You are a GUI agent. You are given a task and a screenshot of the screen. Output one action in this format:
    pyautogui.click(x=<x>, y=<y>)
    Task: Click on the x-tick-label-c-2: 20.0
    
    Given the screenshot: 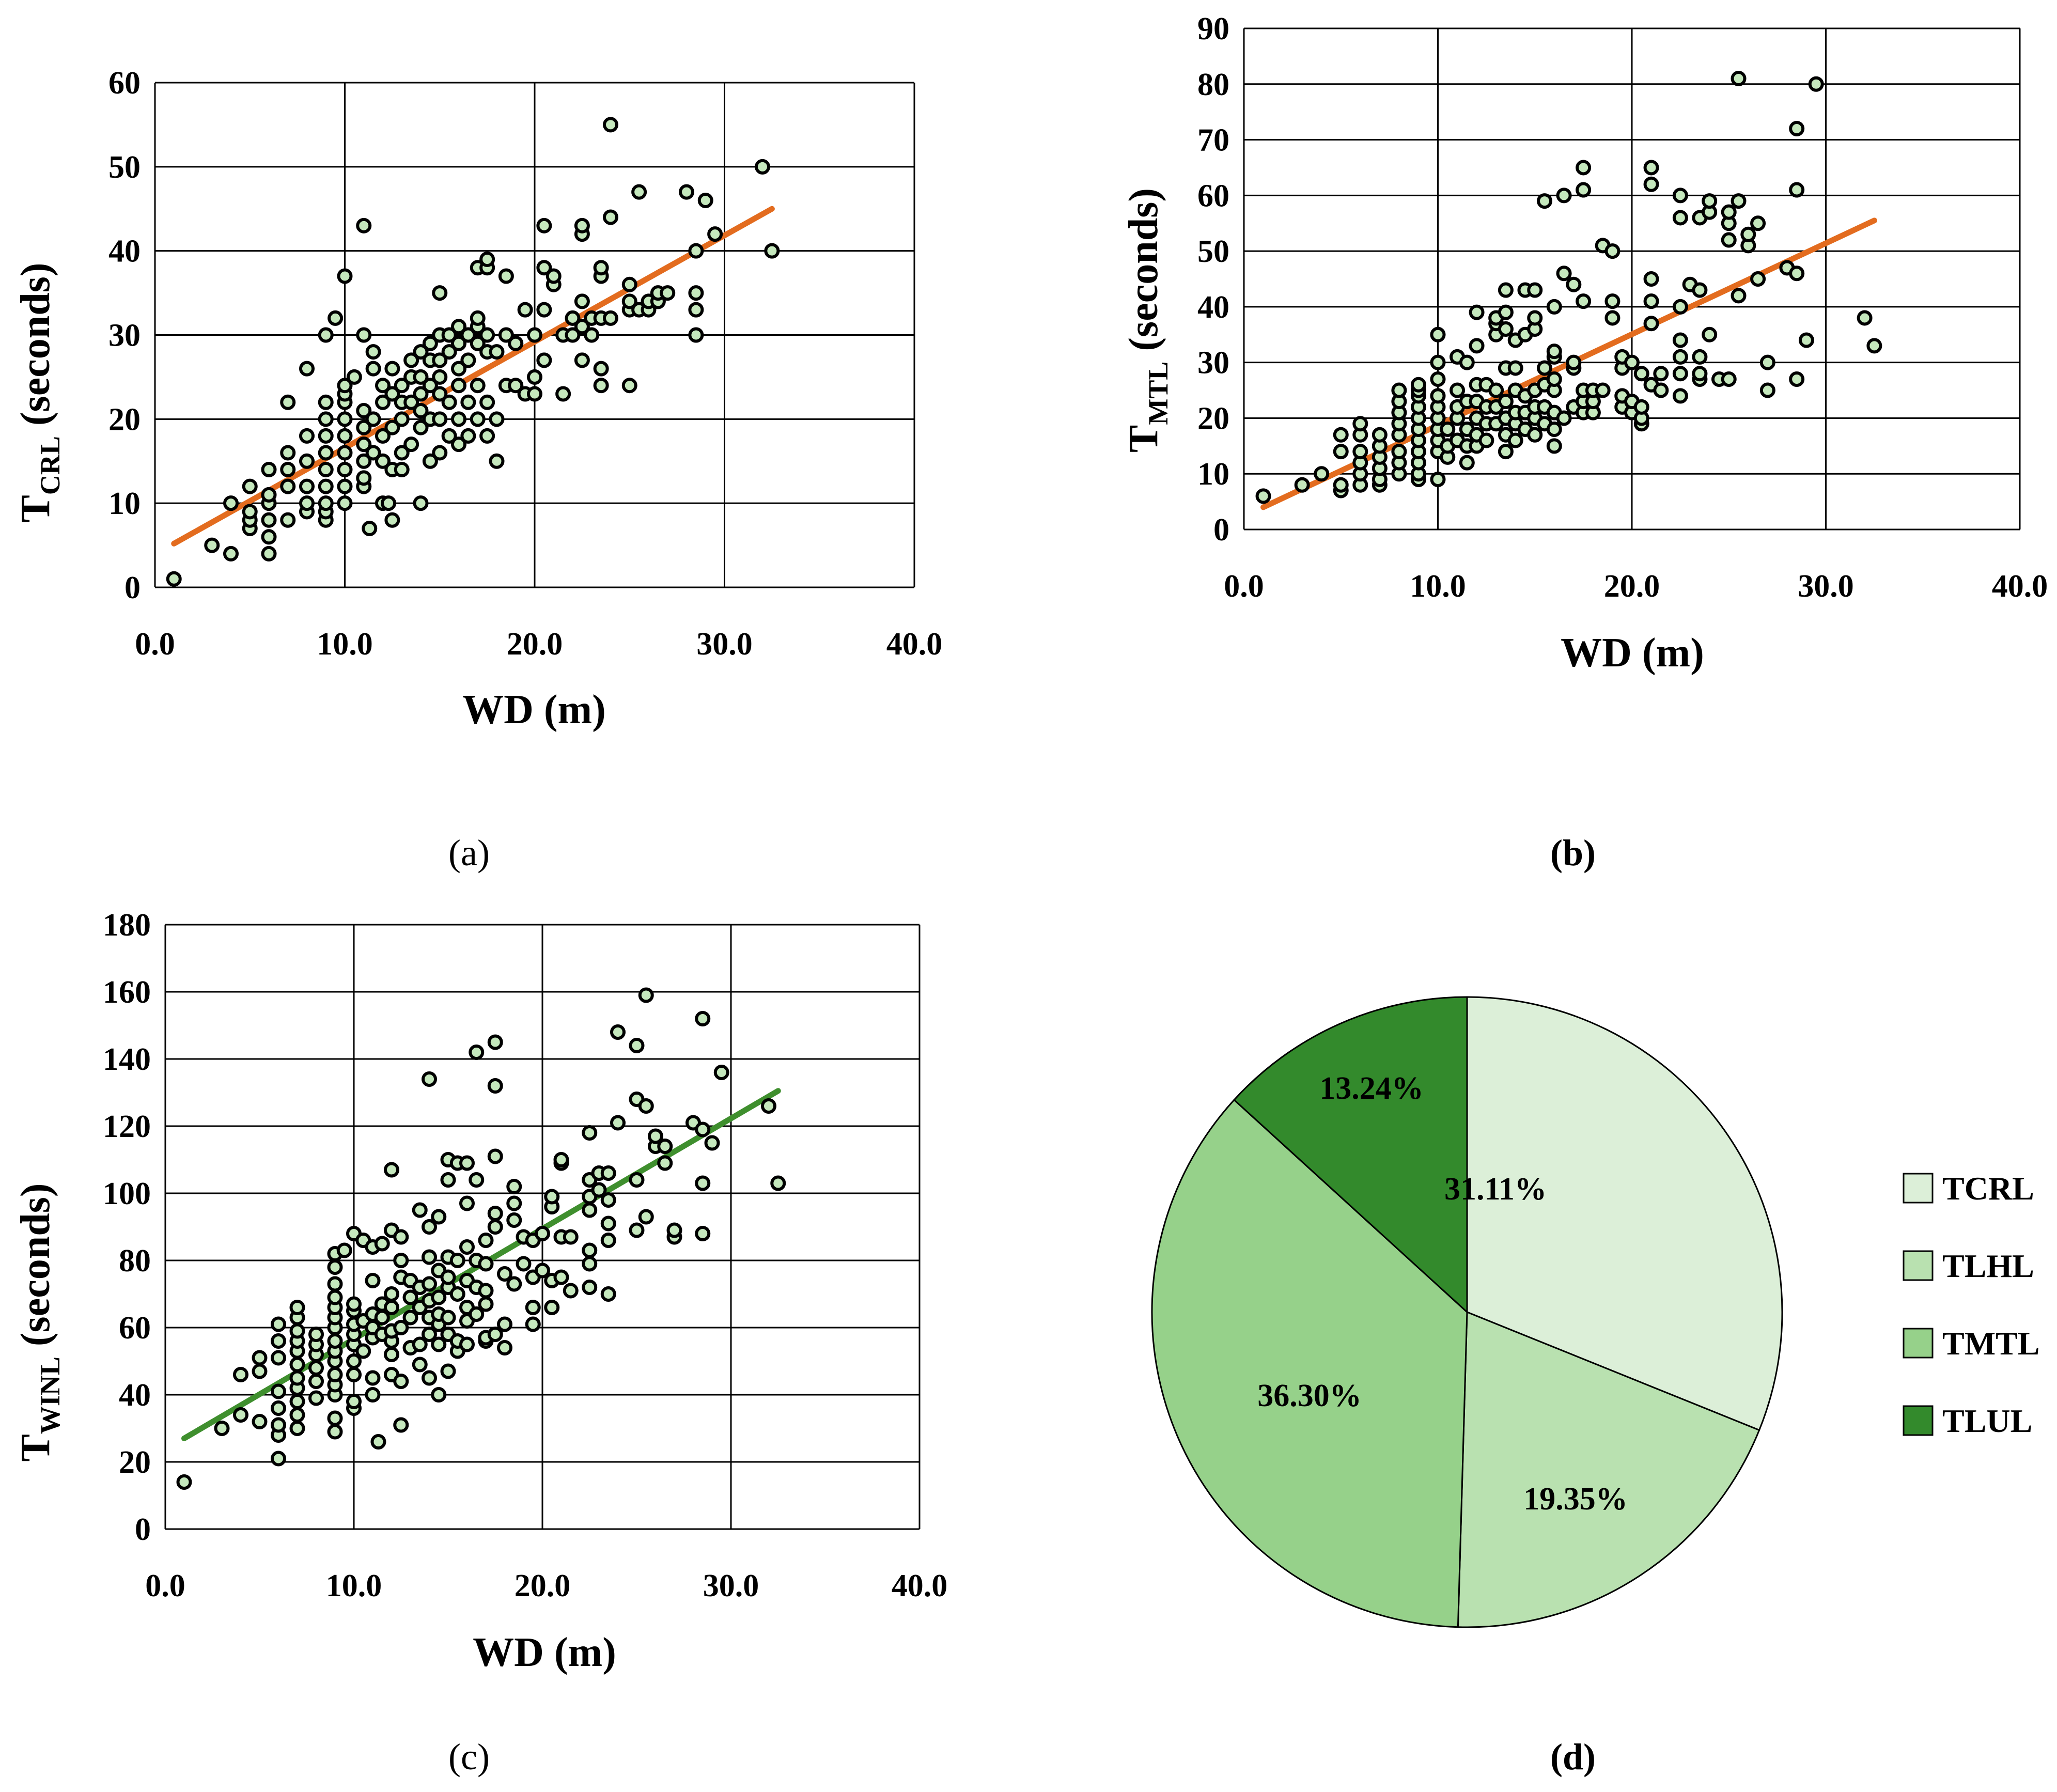 What is the action you would take?
    pyautogui.click(x=543, y=1585)
    